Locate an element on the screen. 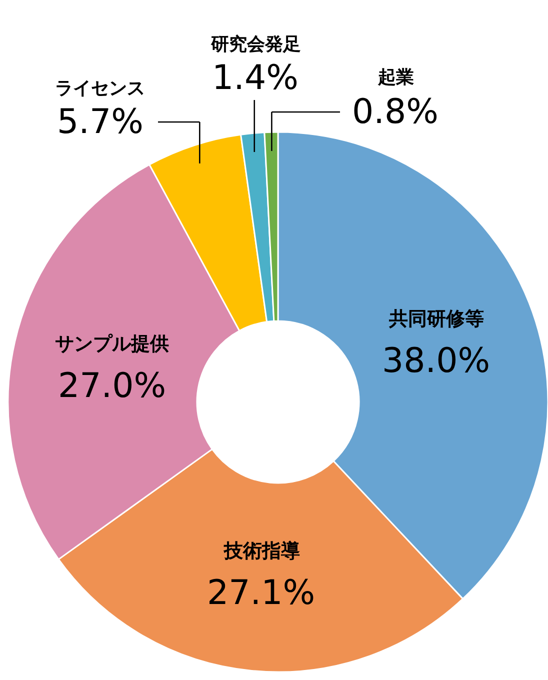 This screenshot has width=548, height=680. slice-label: 研究会発足 is located at coordinates (255, 44).